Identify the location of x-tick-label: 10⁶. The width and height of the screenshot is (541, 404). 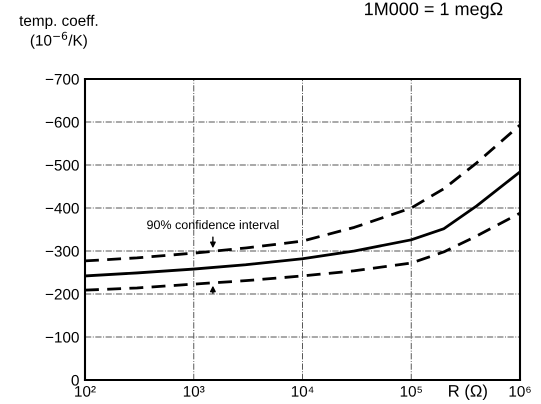
(520, 391).